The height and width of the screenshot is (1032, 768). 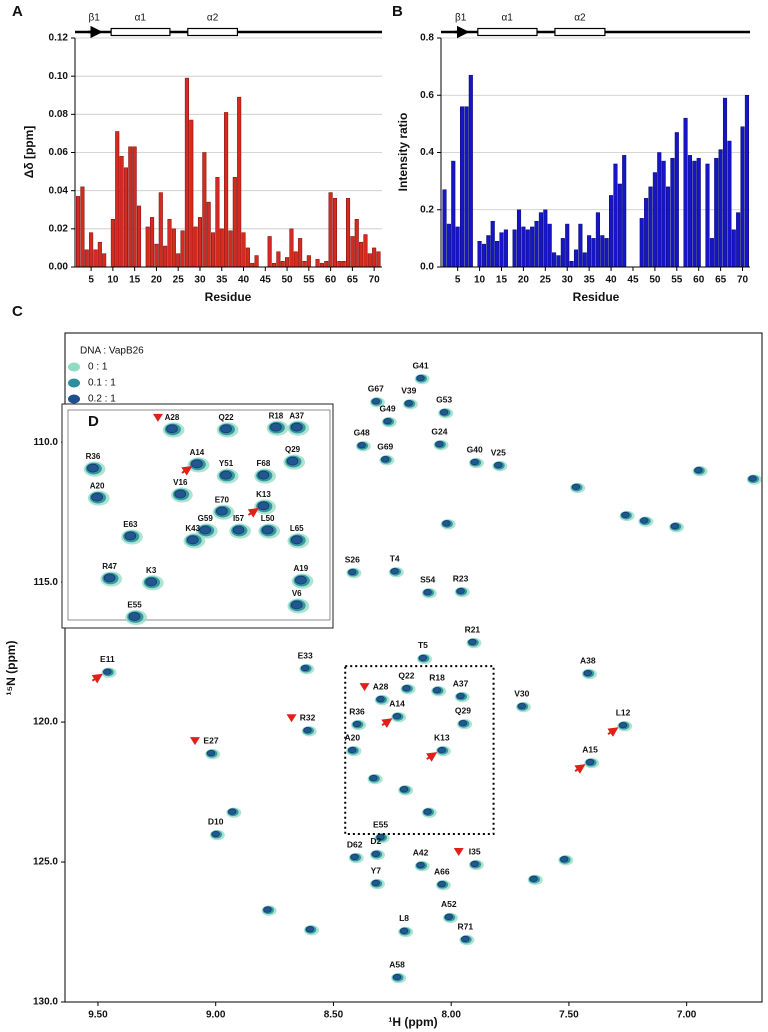 What do you see at coordinates (59, 76) in the screenshot?
I see `y-tick-label: 0.10` at bounding box center [59, 76].